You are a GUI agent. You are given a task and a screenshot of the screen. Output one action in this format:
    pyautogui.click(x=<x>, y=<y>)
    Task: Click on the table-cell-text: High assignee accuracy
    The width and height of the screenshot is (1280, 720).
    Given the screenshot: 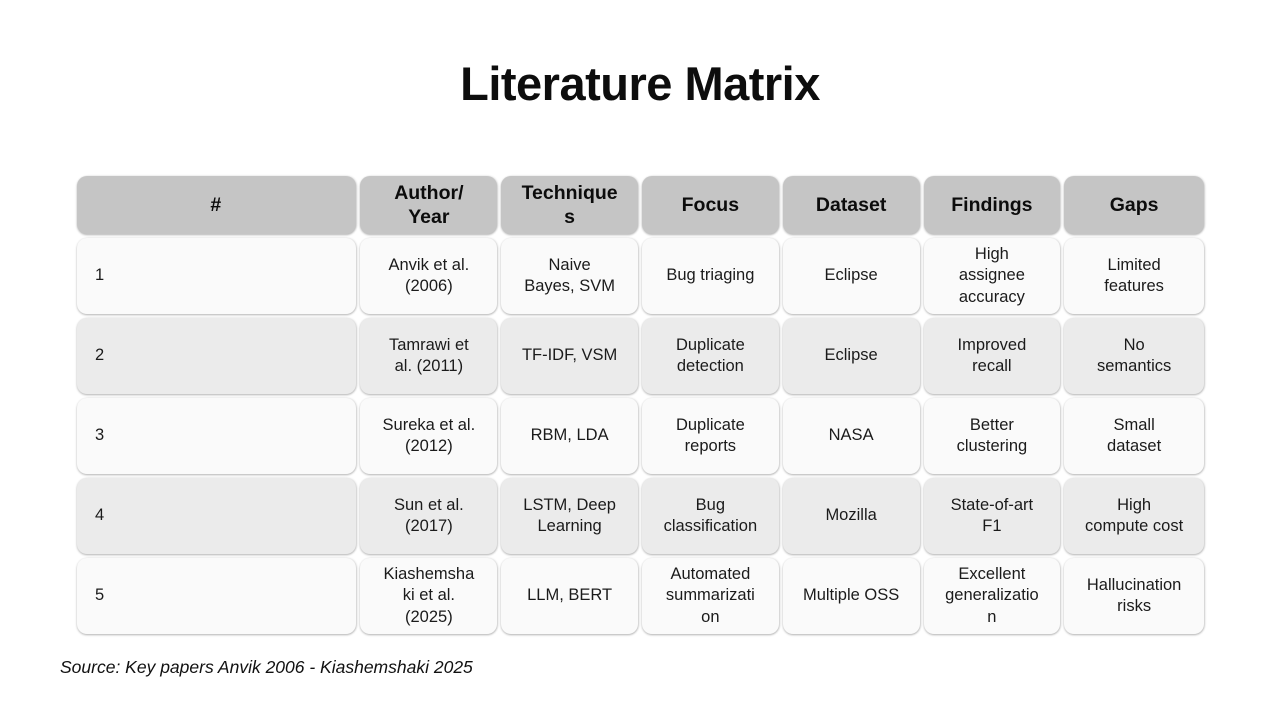 What is the action you would take?
    pyautogui.click(x=991, y=275)
    